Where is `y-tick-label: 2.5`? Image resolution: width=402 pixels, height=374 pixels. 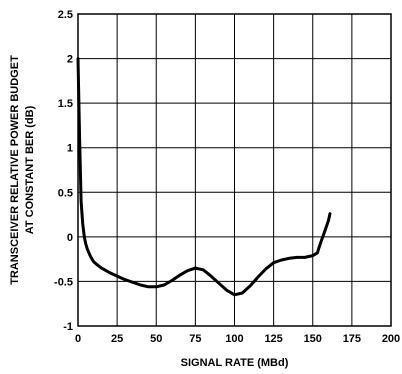 y-tick-label: 2.5 is located at coordinates (65, 15).